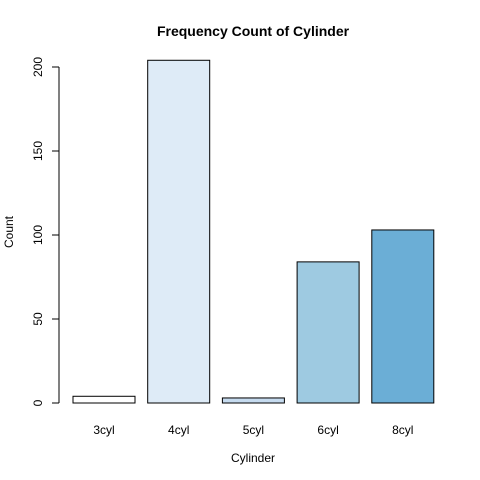 This screenshot has width=480, height=480. I want to click on y-tick-label: 100, so click(38, 235).